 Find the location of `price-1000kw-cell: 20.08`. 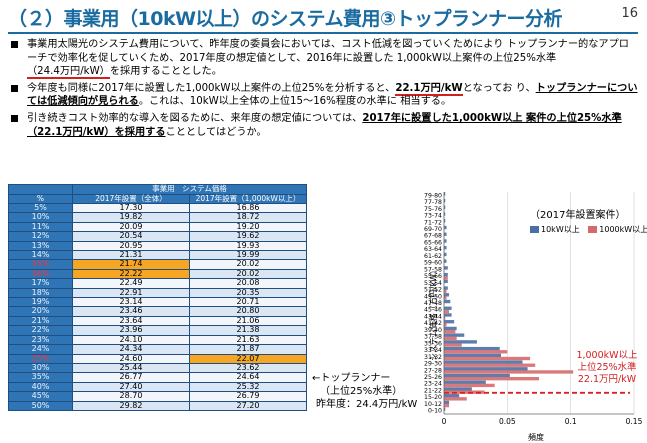

price-1000kw-cell: 20.08 is located at coordinates (248, 283).